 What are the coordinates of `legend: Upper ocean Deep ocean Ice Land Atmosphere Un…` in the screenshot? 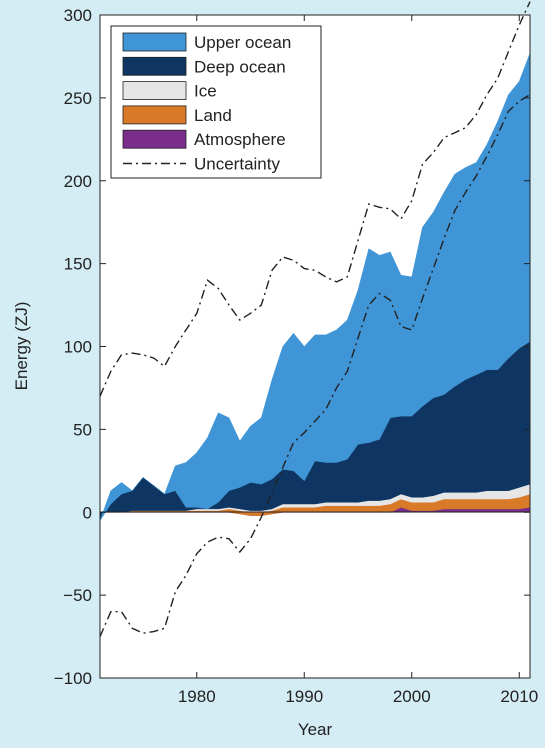 It's located at (216, 102).